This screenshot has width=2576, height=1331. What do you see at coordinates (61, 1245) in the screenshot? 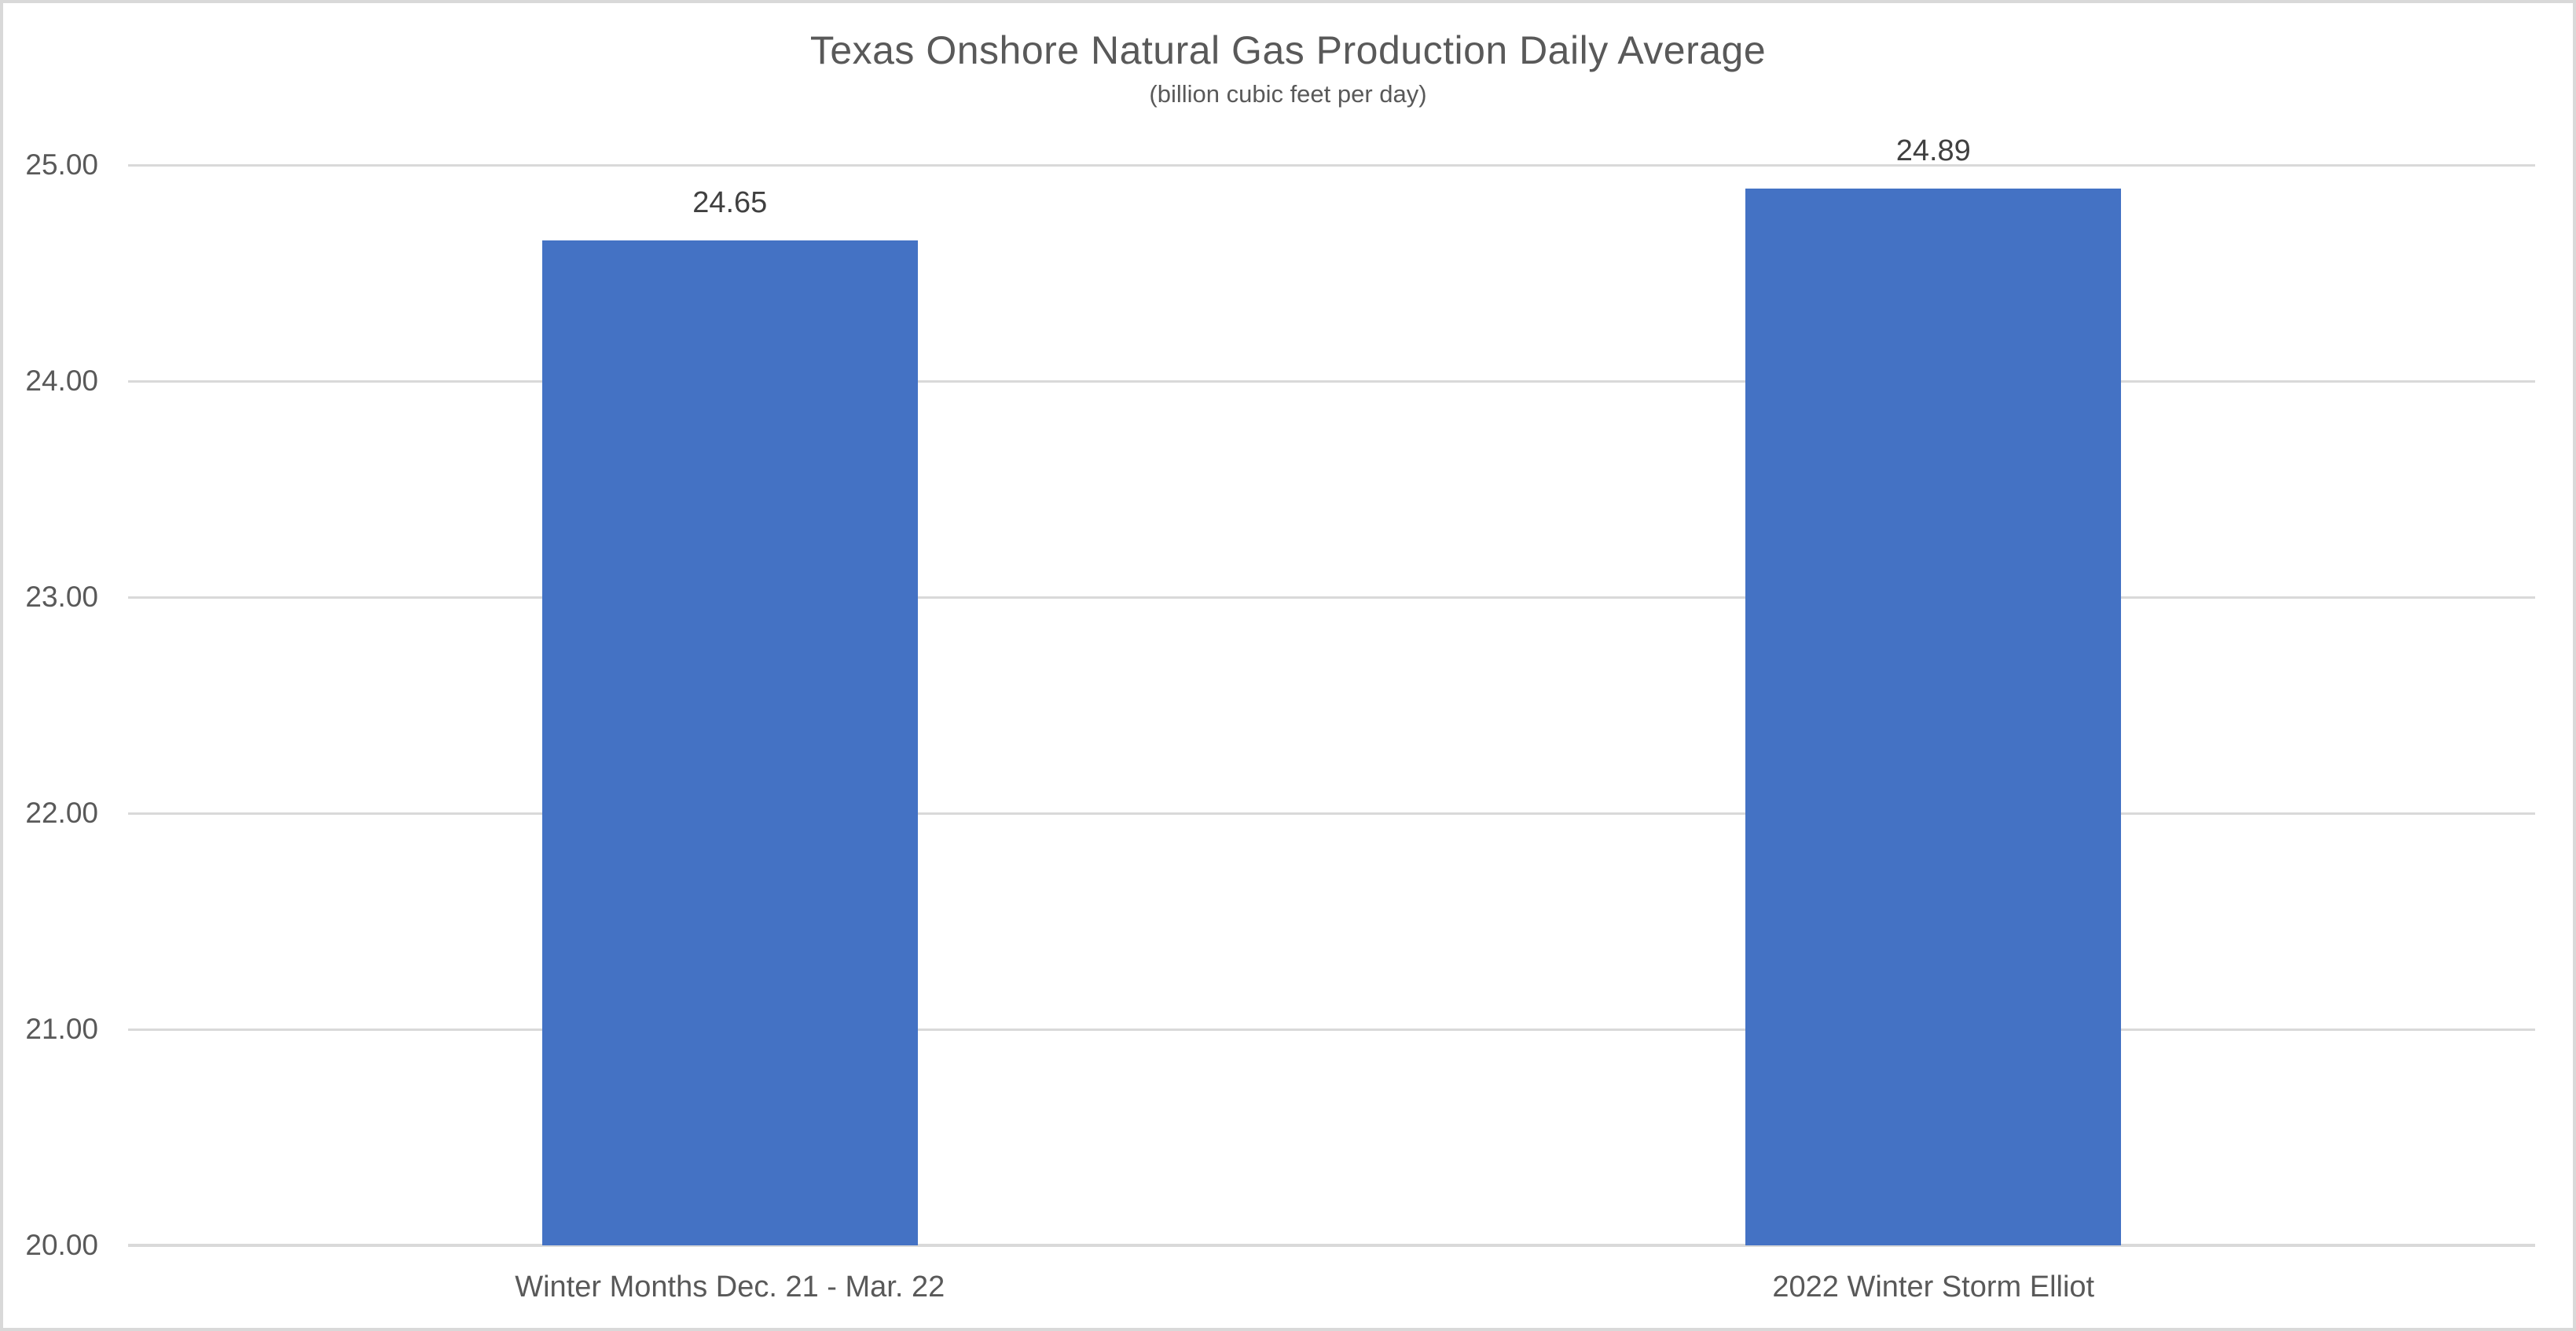
I see `y-axis-tick-label: 20.00` at bounding box center [61, 1245].